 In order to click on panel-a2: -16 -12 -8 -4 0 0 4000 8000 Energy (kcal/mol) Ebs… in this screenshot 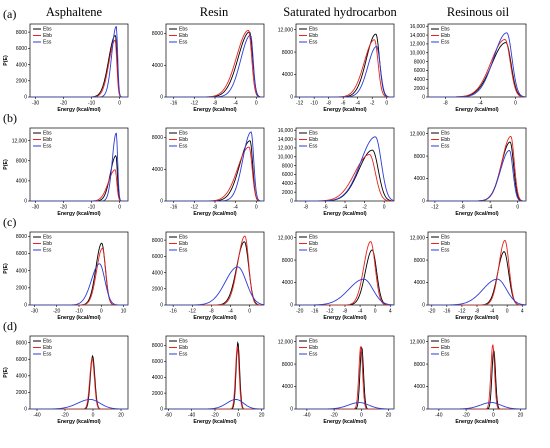, I will do `click(208, 68)`.